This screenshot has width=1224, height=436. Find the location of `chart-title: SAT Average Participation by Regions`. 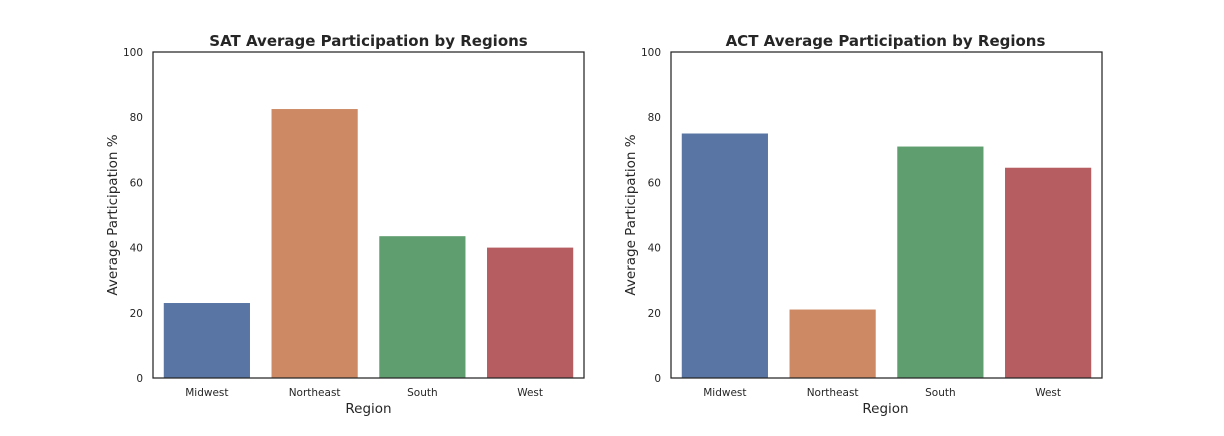

chart-title: SAT Average Participation by Regions is located at coordinates (368, 41).